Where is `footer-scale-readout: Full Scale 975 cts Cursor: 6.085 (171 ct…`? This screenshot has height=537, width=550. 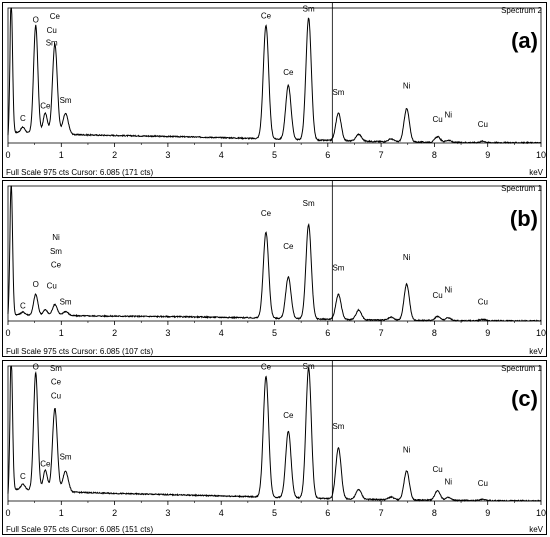
footer-scale-readout: Full Scale 975 cts Cursor: 6.085 (171 ct… is located at coordinates (80, 172).